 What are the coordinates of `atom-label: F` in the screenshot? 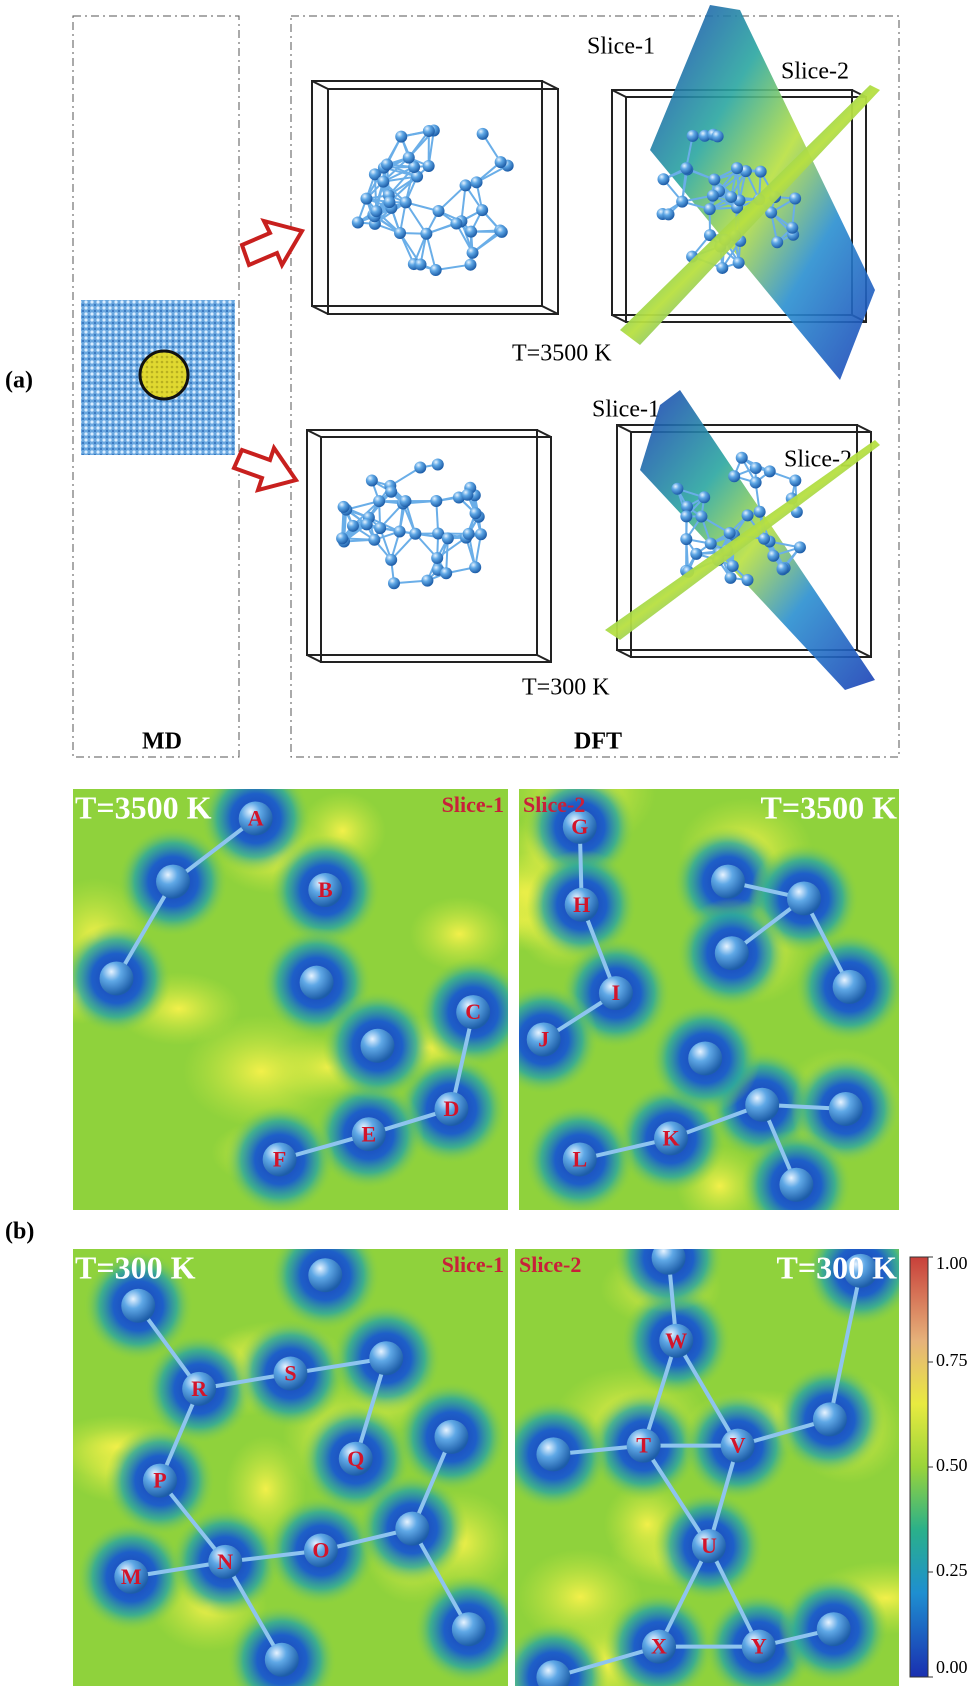 It's located at (279, 1159).